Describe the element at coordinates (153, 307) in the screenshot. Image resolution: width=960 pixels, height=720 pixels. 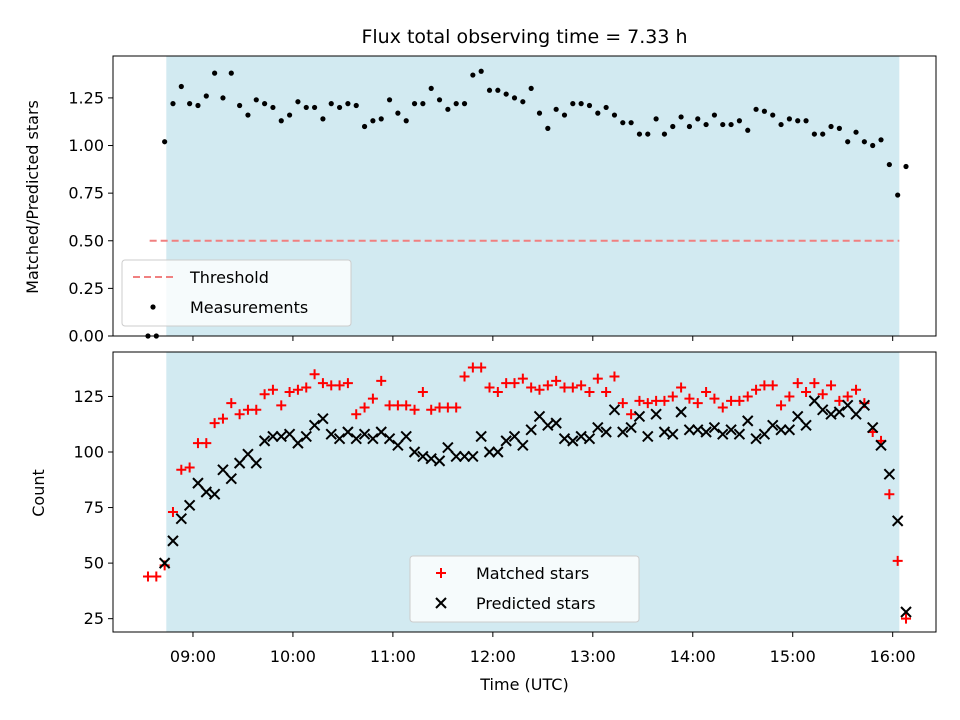
I see `legend-measurements-swatch` at that location.